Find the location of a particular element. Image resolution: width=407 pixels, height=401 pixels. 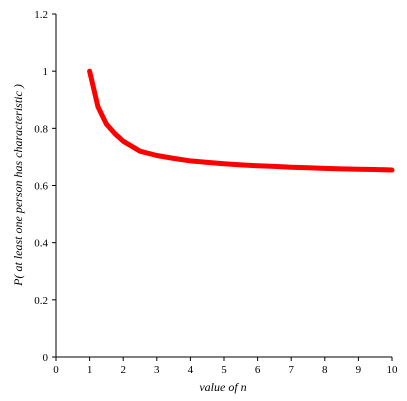

x-tick-label: 2 is located at coordinates (123, 370).